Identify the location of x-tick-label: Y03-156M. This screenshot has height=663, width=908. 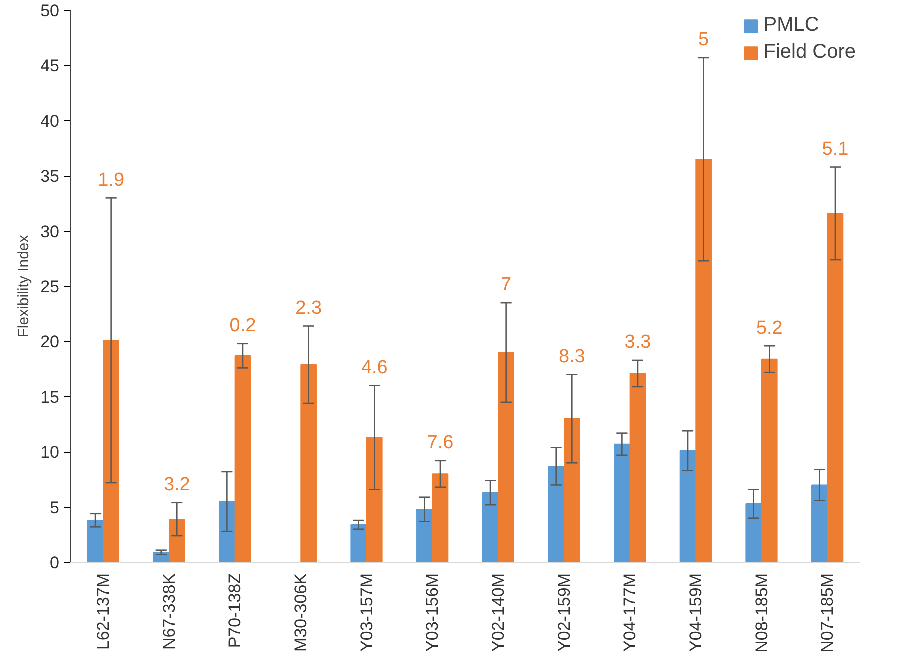
(432, 612).